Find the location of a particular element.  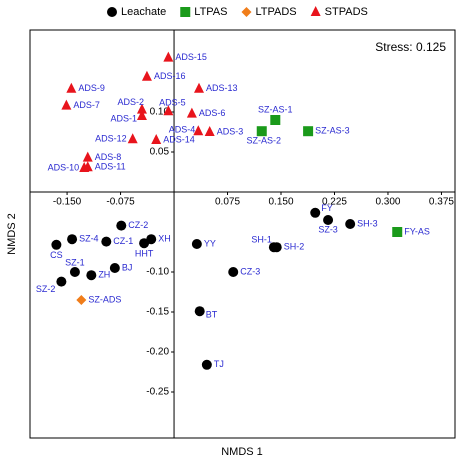

point-label: SZ-4 is located at coordinates (89, 239).